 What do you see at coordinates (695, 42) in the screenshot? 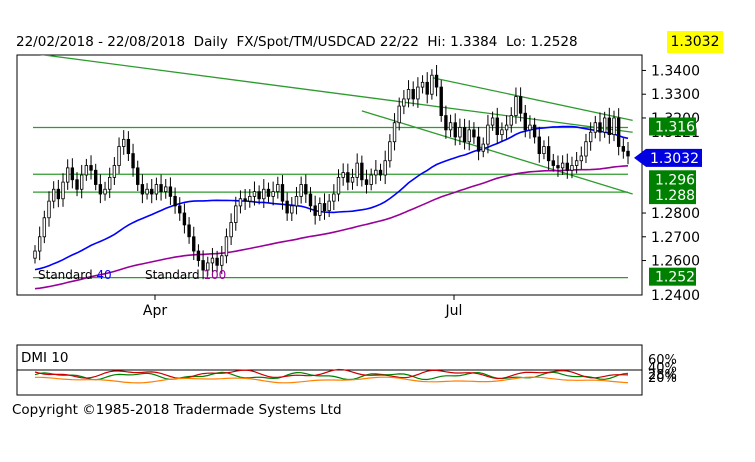
I see `last-price-badge: 1.3032` at bounding box center [695, 42].